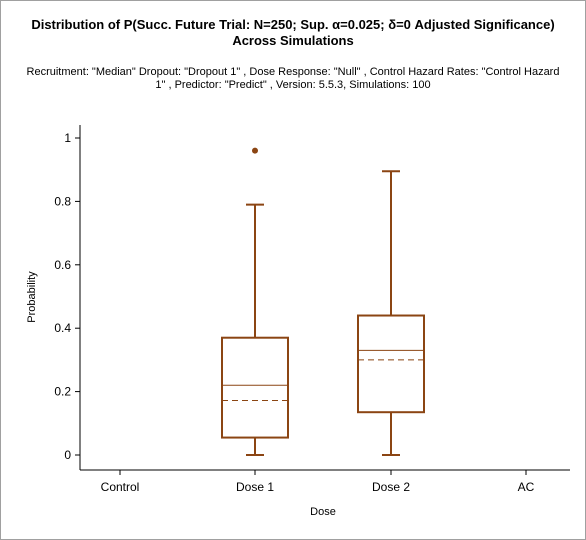 The width and height of the screenshot is (586, 540). I want to click on x-tick-label: Dose 2, so click(391, 487).